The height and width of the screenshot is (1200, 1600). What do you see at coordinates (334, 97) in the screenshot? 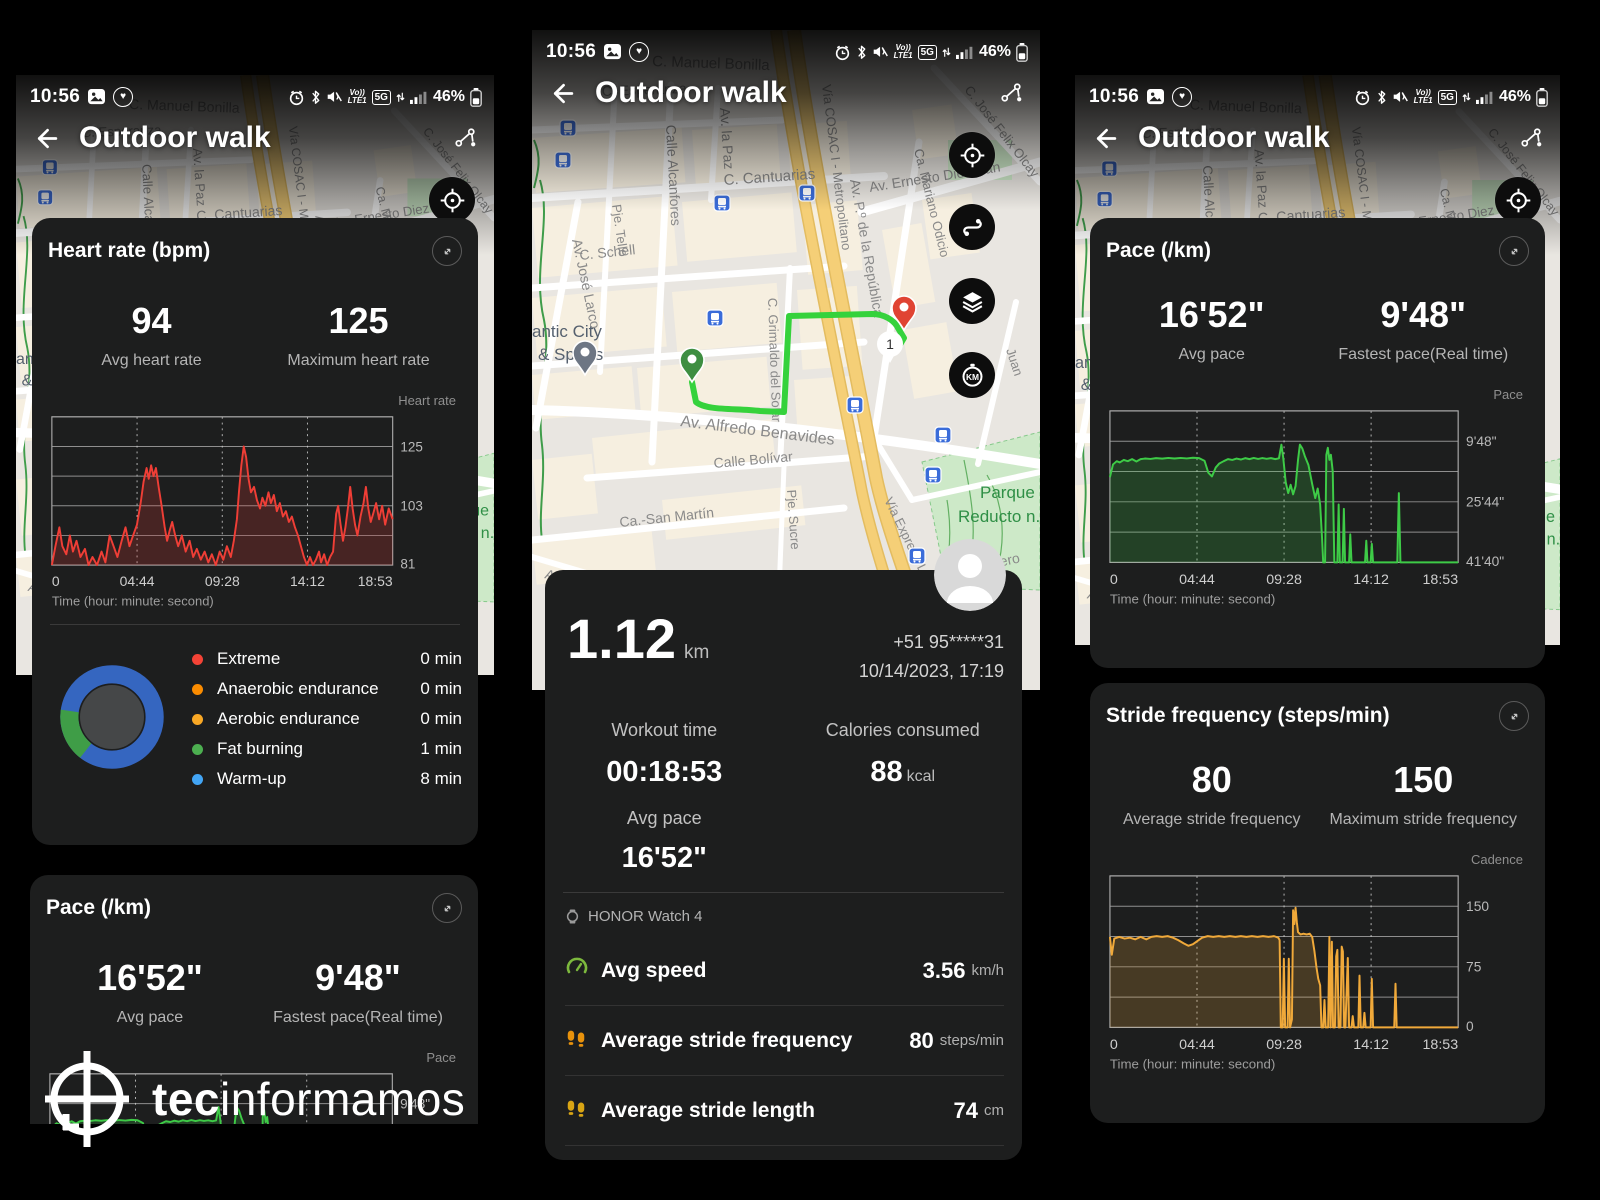
I see `mute-icon` at bounding box center [334, 97].